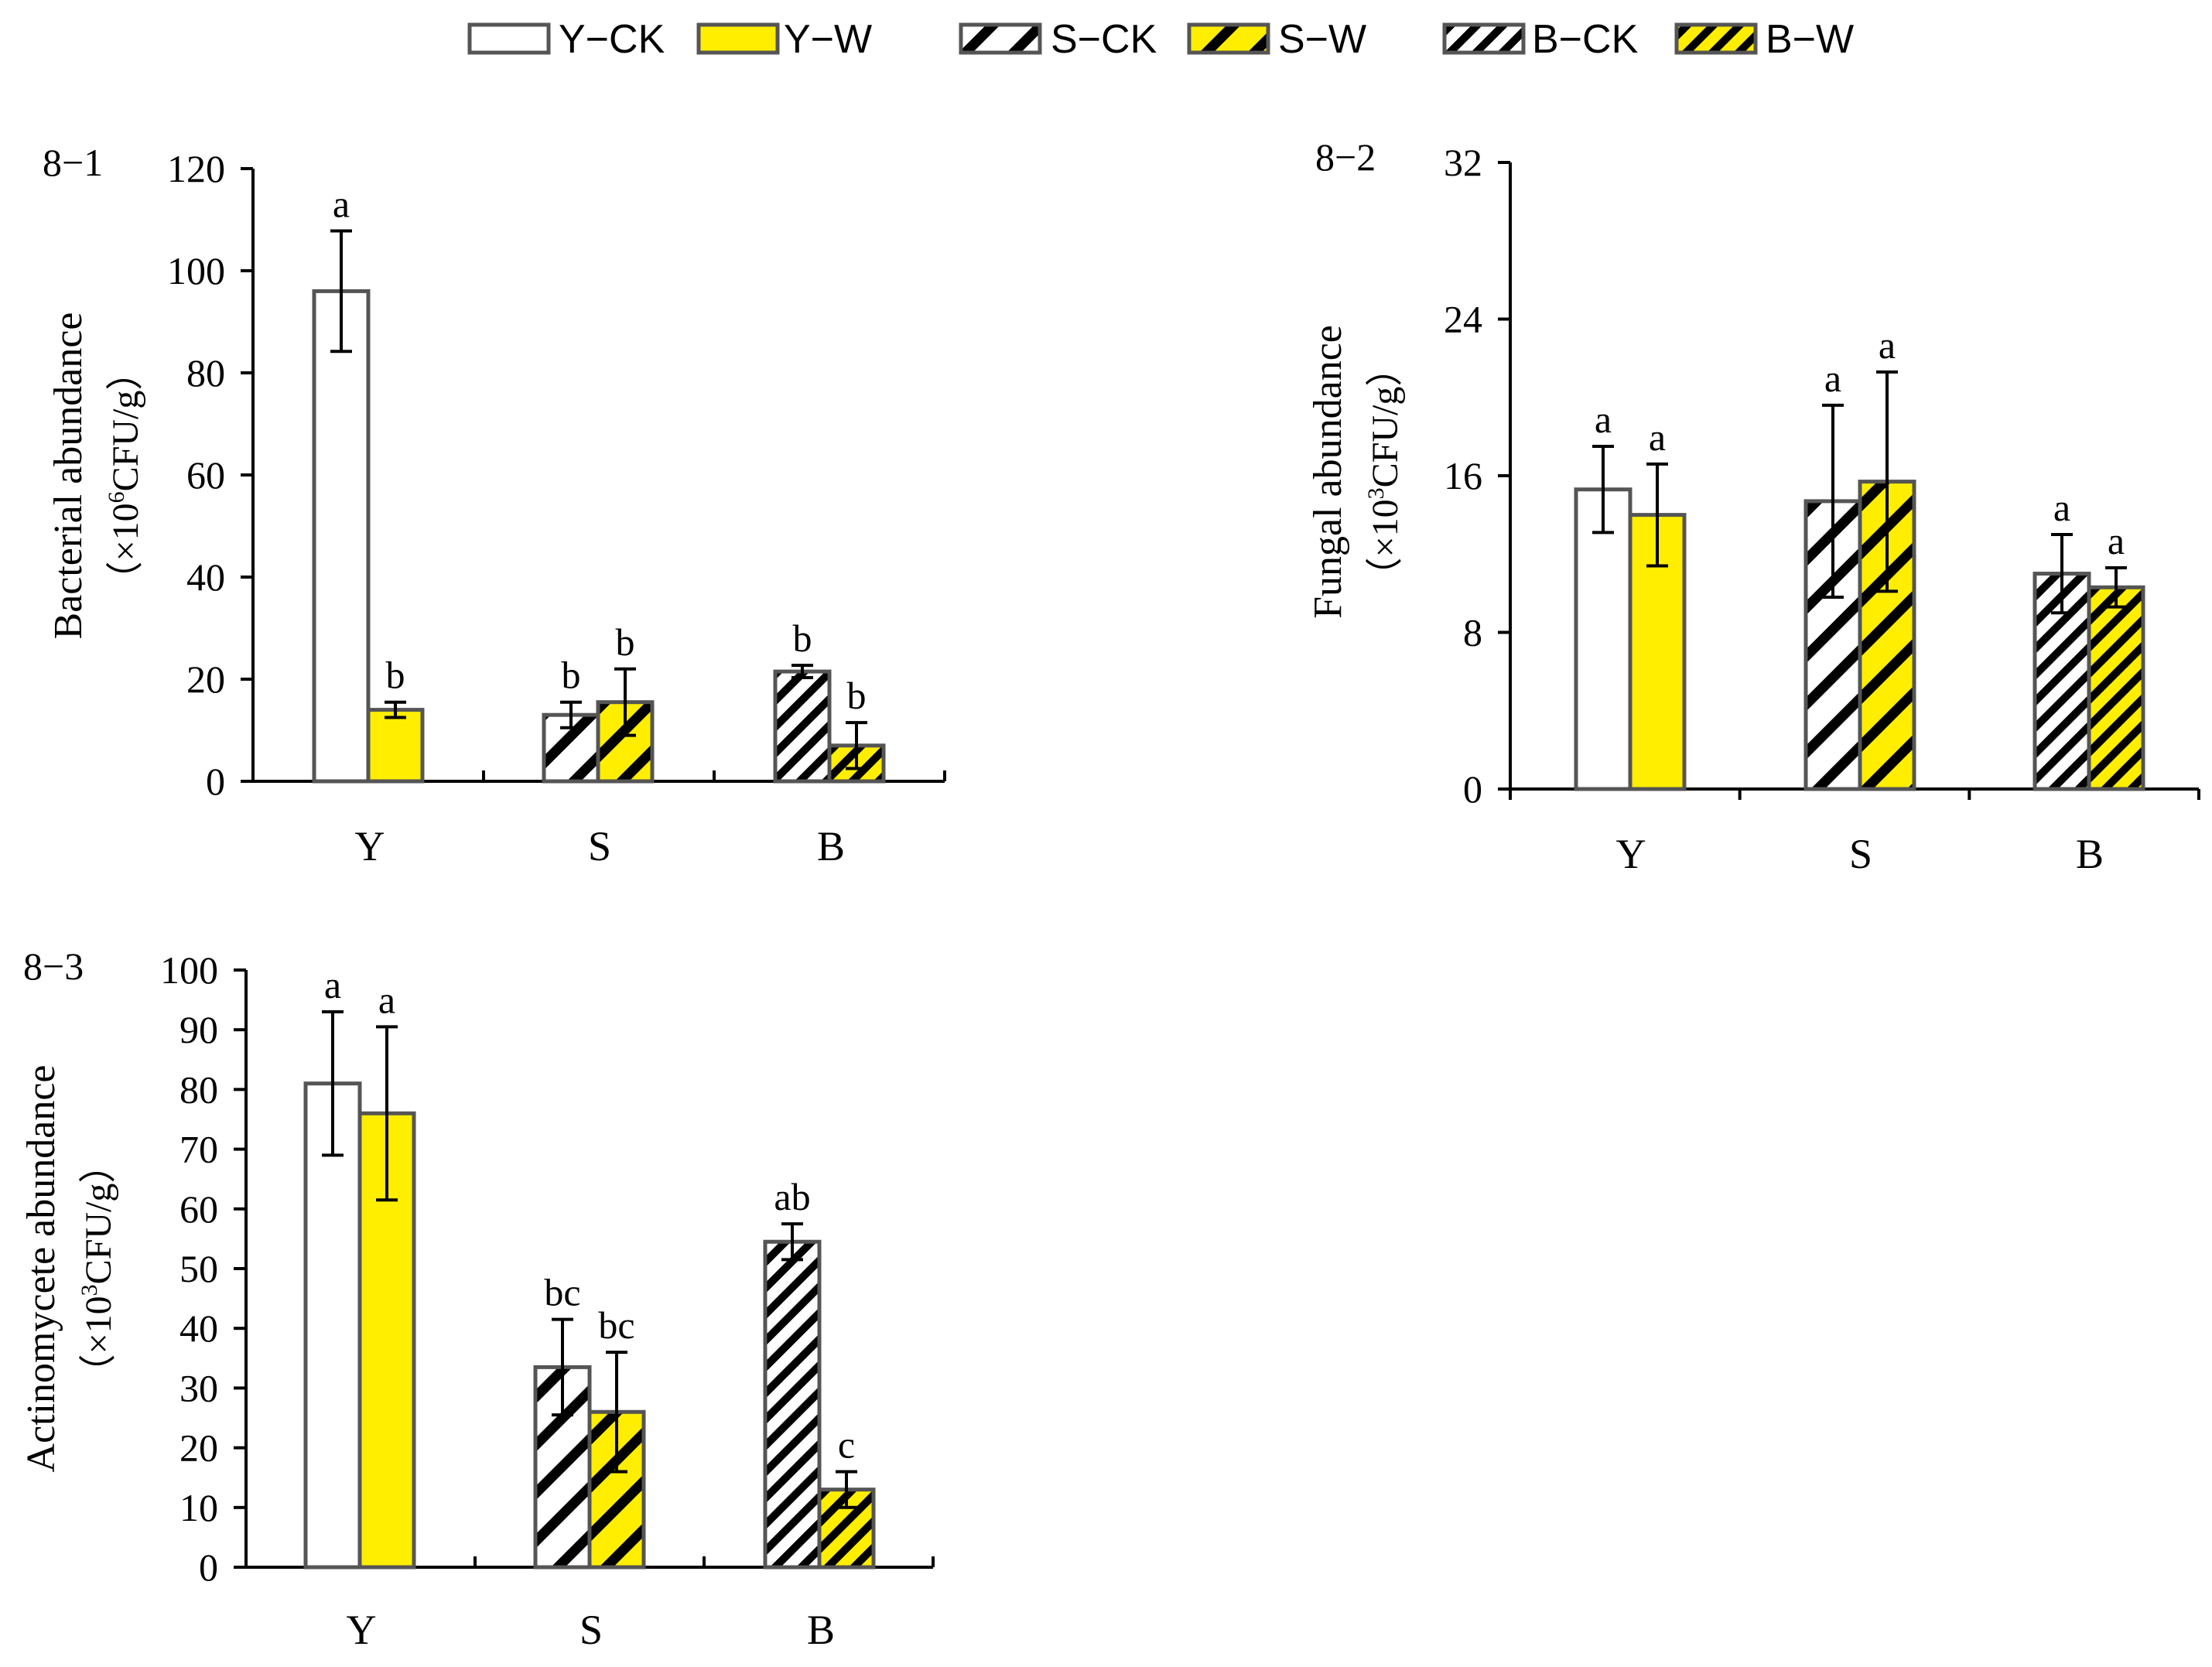 The width and height of the screenshot is (2212, 1667). Describe the element at coordinates (616, 1325) in the screenshot. I see `significance-letter: bc` at that location.